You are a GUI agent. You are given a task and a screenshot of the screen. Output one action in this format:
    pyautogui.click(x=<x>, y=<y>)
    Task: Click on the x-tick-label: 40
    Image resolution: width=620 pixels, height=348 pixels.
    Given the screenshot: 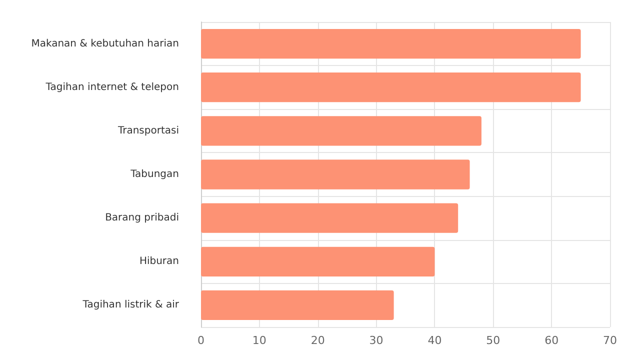 What is the action you would take?
    pyautogui.click(x=435, y=340)
    